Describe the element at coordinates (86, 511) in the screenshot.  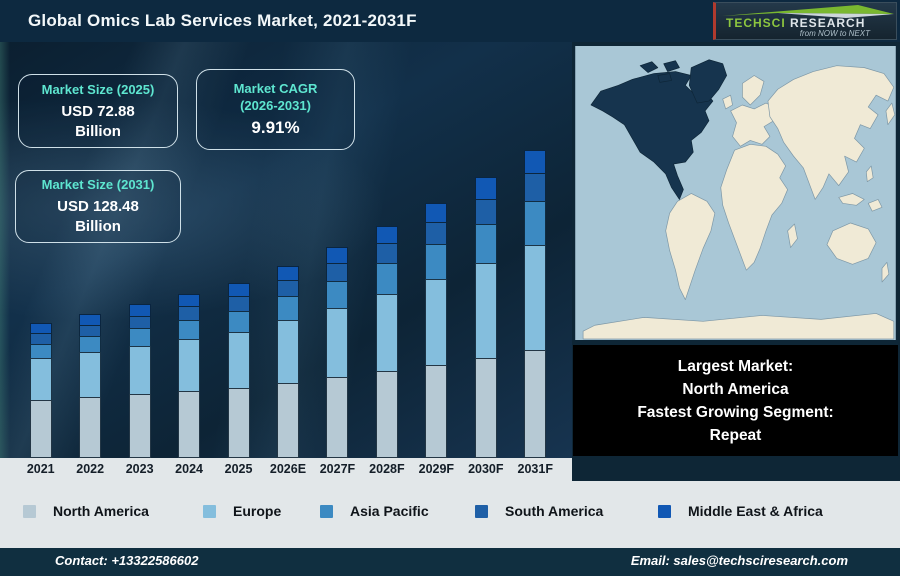
I see `legend-item-north-america: North America` at that location.